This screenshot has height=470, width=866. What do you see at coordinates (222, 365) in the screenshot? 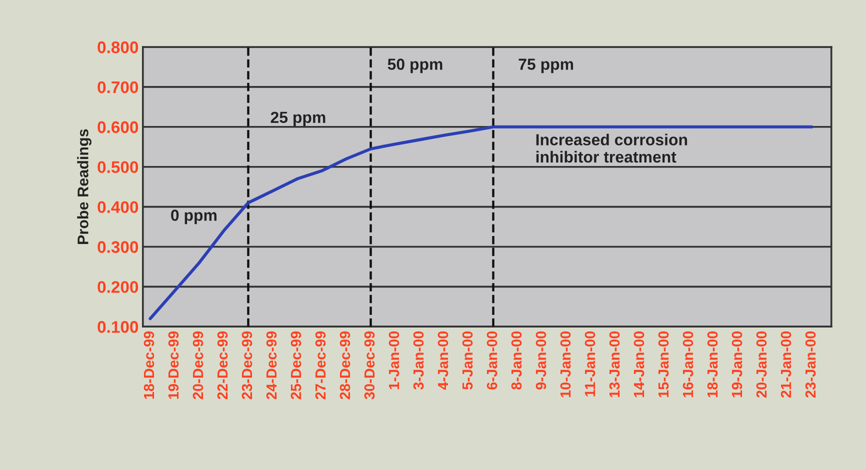
I see `x-tick-label: 22-Dec-99` at bounding box center [222, 365].